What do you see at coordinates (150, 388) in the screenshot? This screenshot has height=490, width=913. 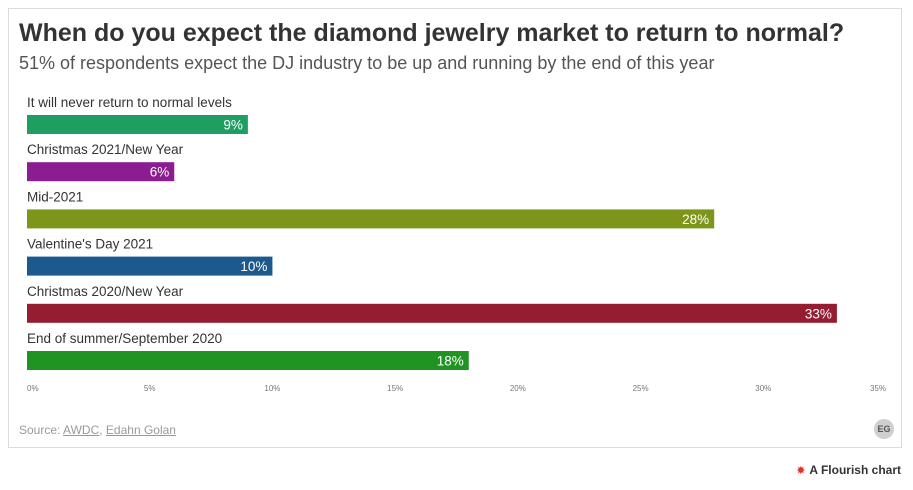 I see `x-tick-label: 5%` at bounding box center [150, 388].